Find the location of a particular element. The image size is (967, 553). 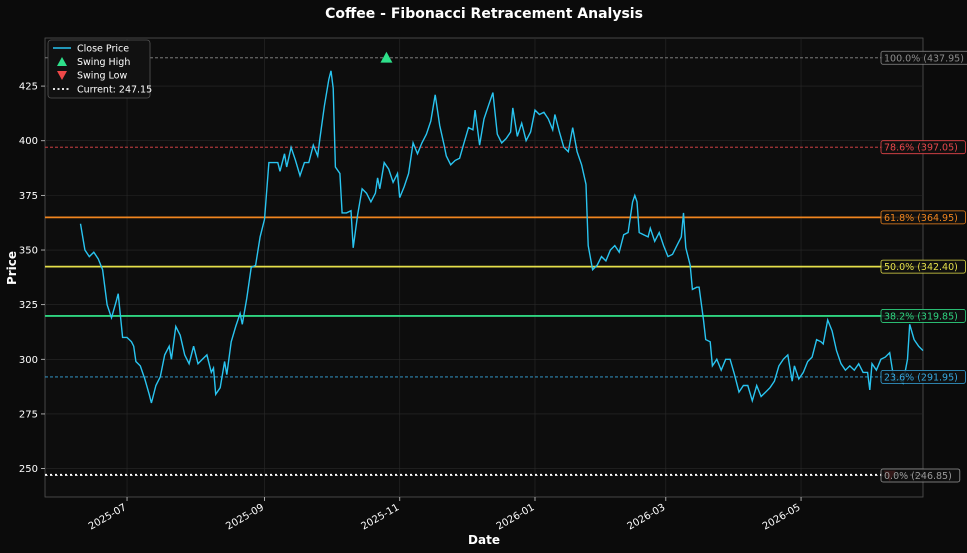

chart-title: Coffee - Fibonacci Retracement Analysis is located at coordinates (484, 14).